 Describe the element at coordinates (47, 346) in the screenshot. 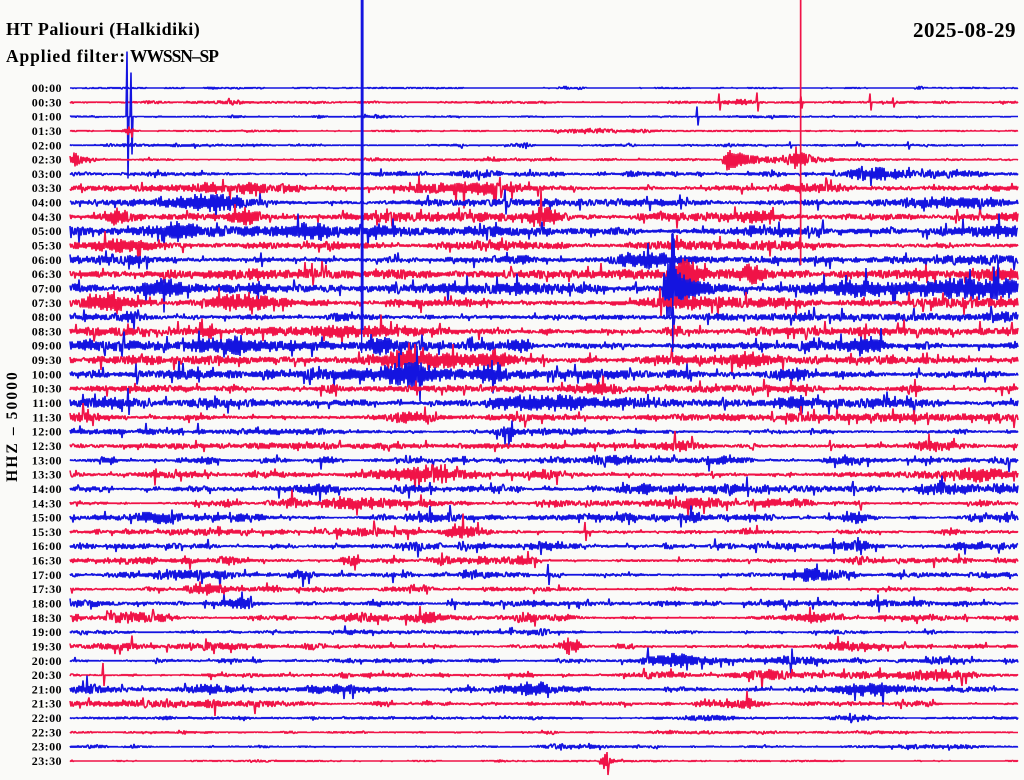

I see `svg-text: 09:00` at that location.